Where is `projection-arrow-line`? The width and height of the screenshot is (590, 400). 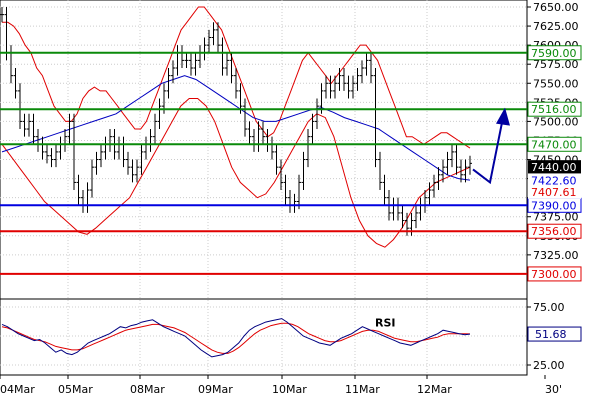
projection-arrow-line is located at coordinates (488, 151).